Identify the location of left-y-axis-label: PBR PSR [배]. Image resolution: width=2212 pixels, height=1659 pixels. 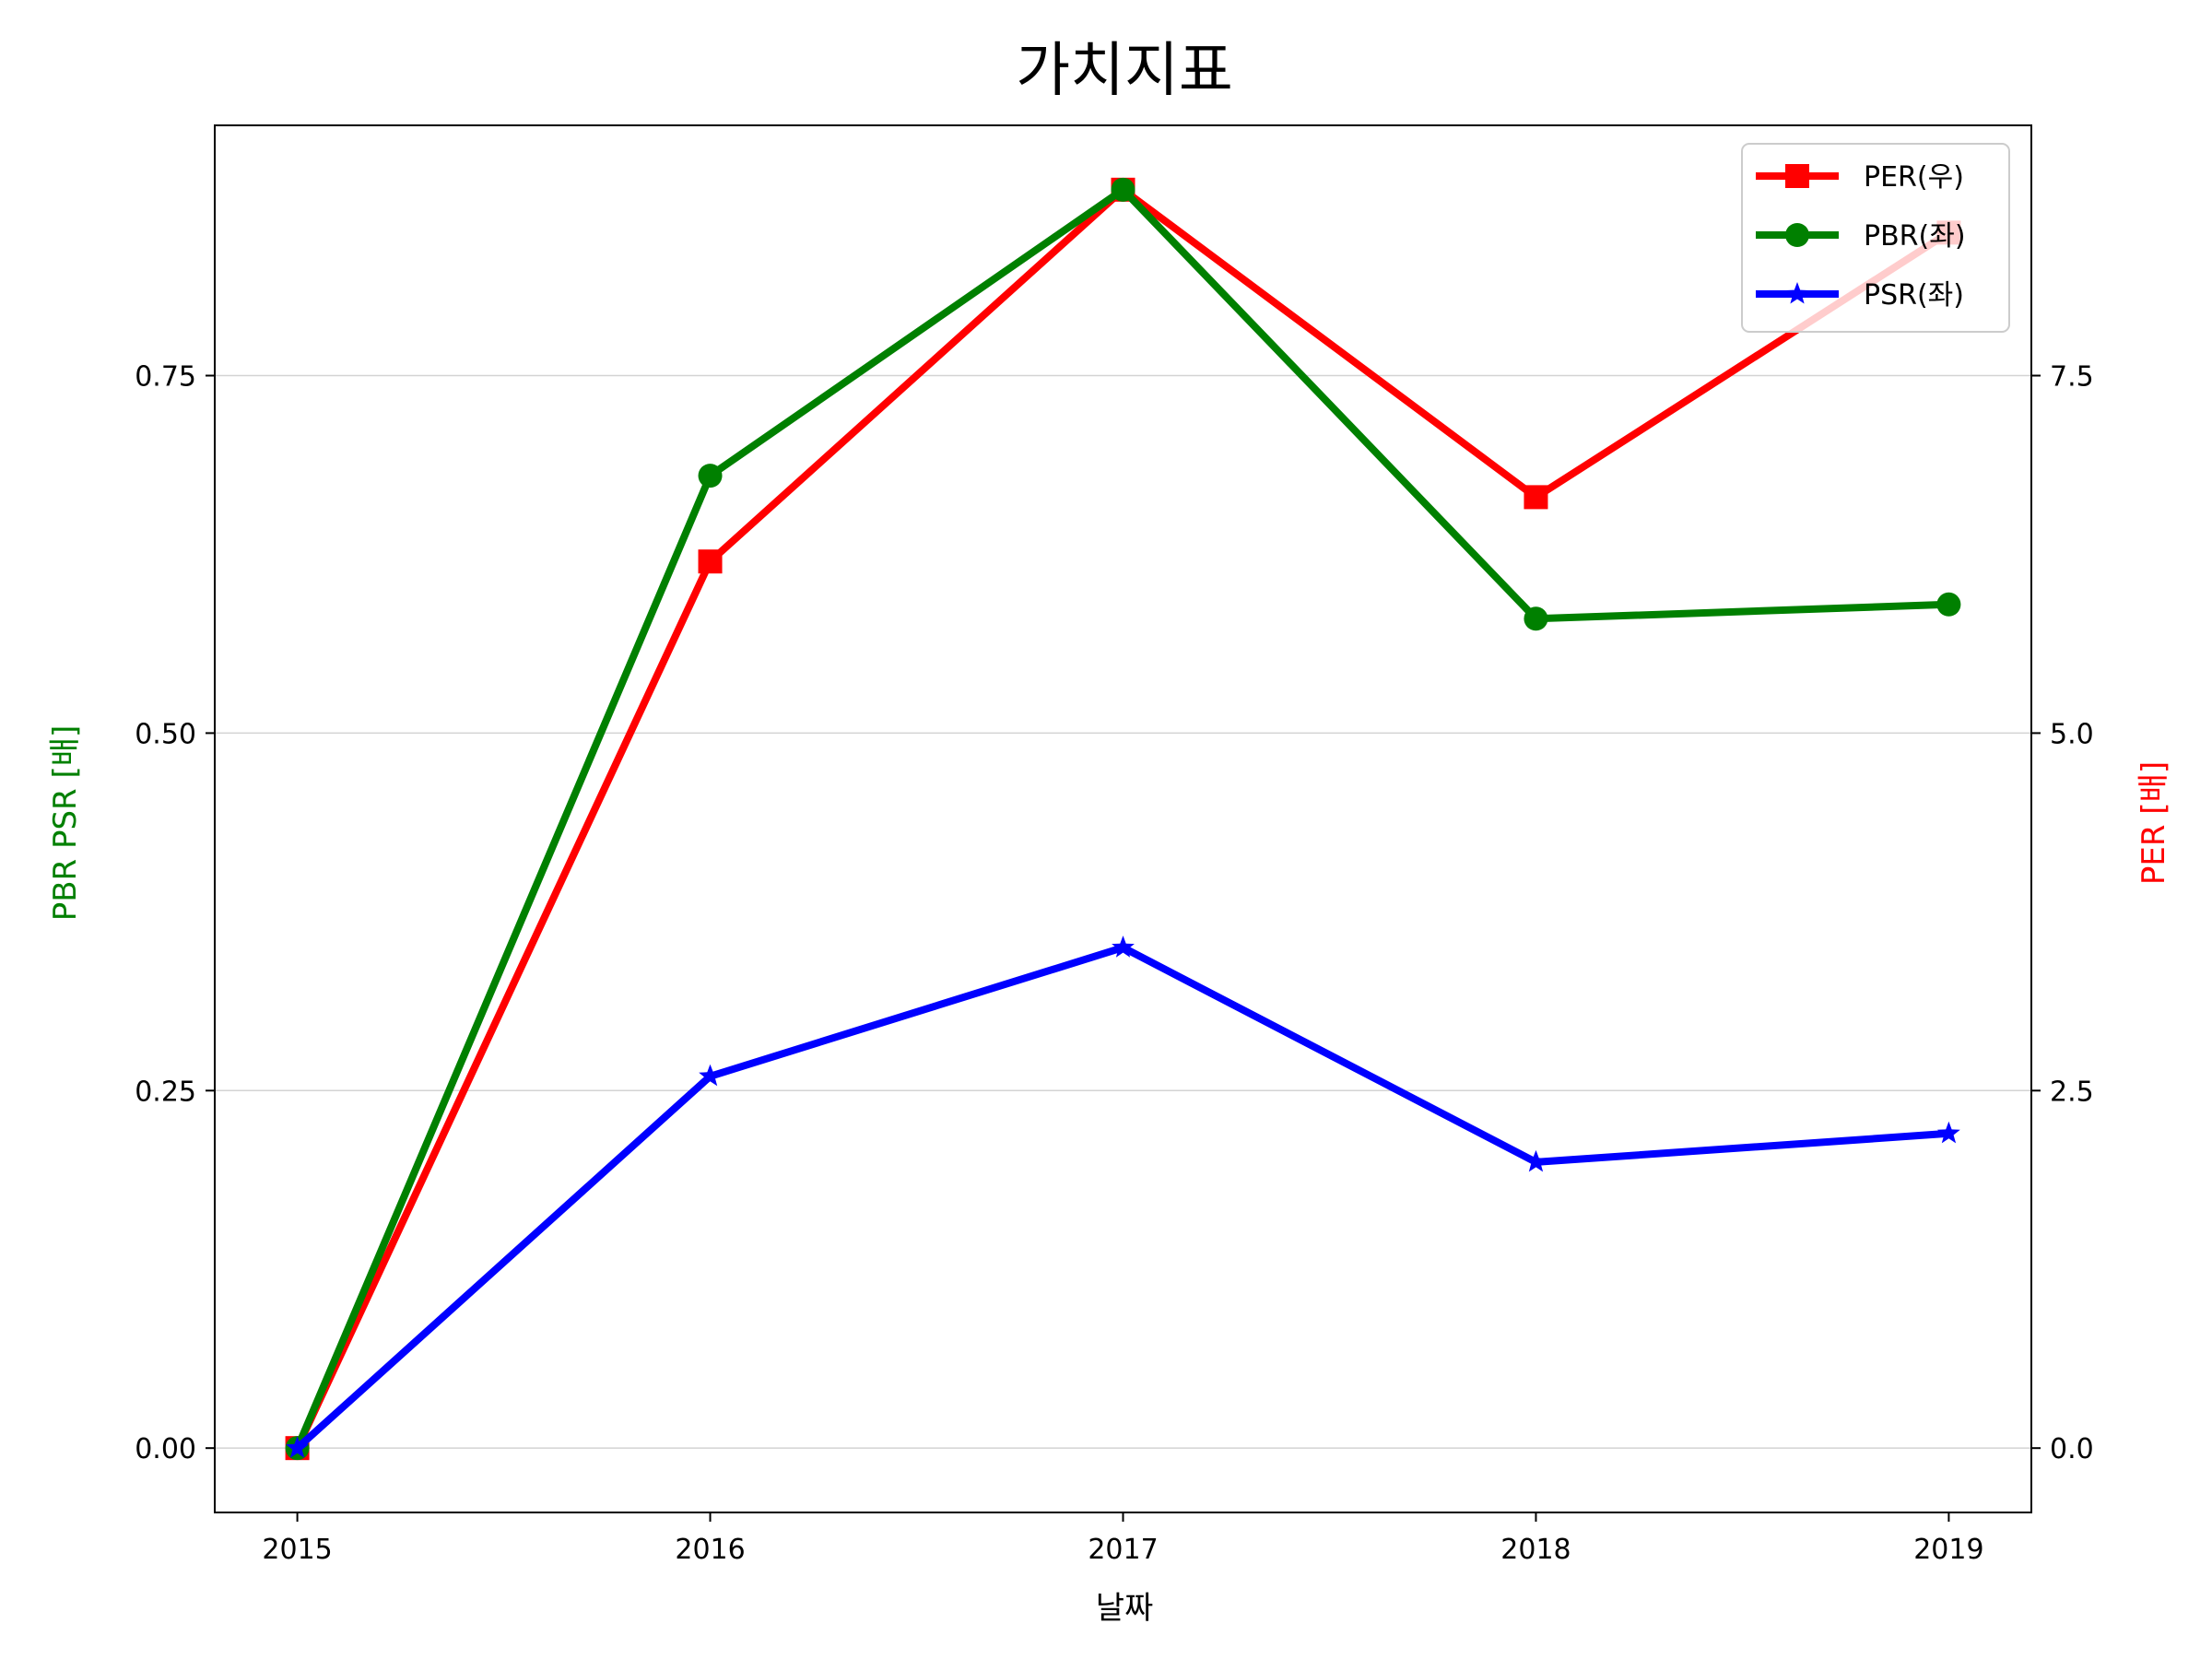
(65, 823).